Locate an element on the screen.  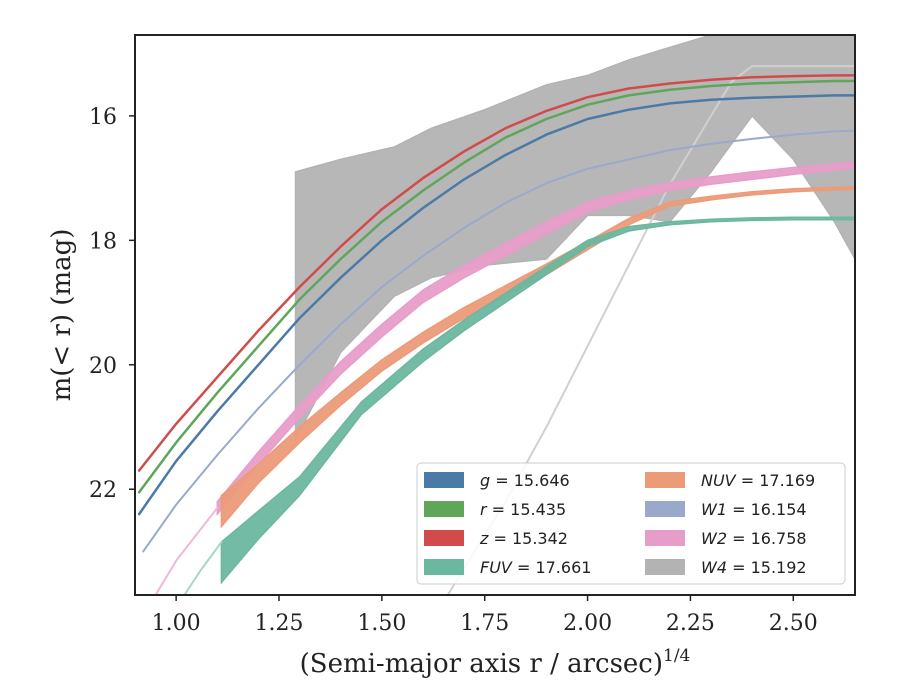
legend-label: NUV = 17.169 is located at coordinates (758, 480).